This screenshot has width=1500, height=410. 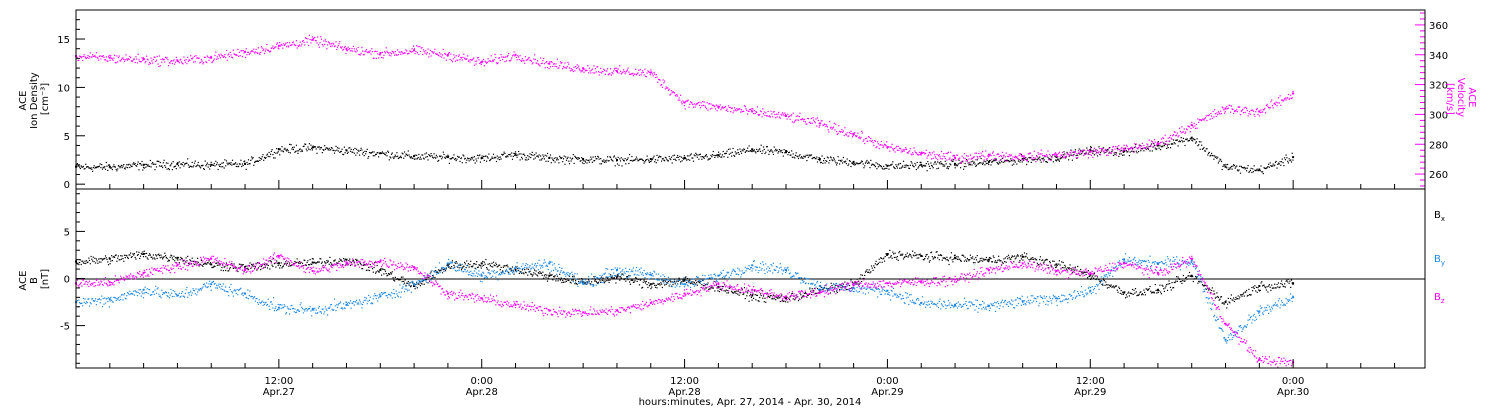 What do you see at coordinates (481, 158) in the screenshot?
I see `density-point` at bounding box center [481, 158].